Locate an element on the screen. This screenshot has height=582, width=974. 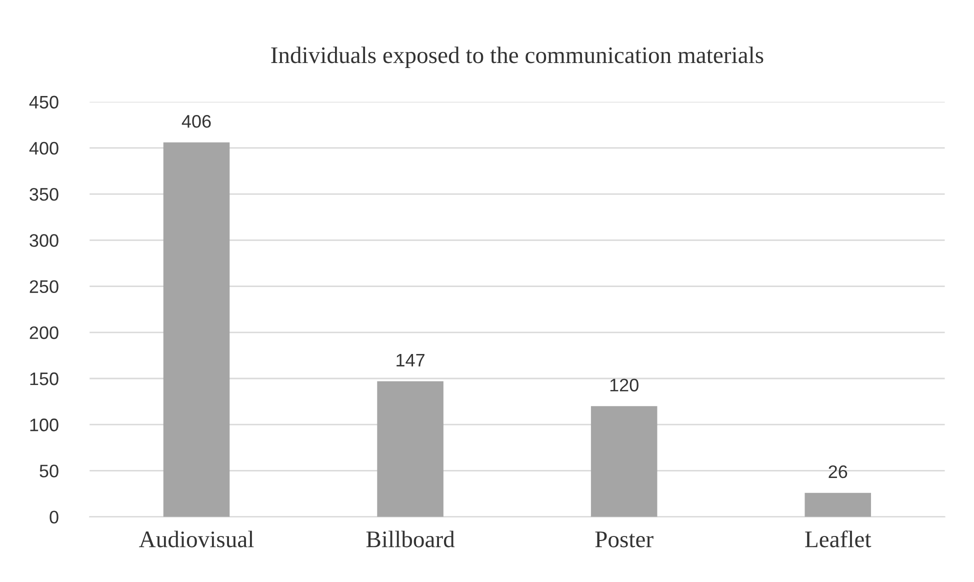
y-tick-label: 0 is located at coordinates (54, 517).